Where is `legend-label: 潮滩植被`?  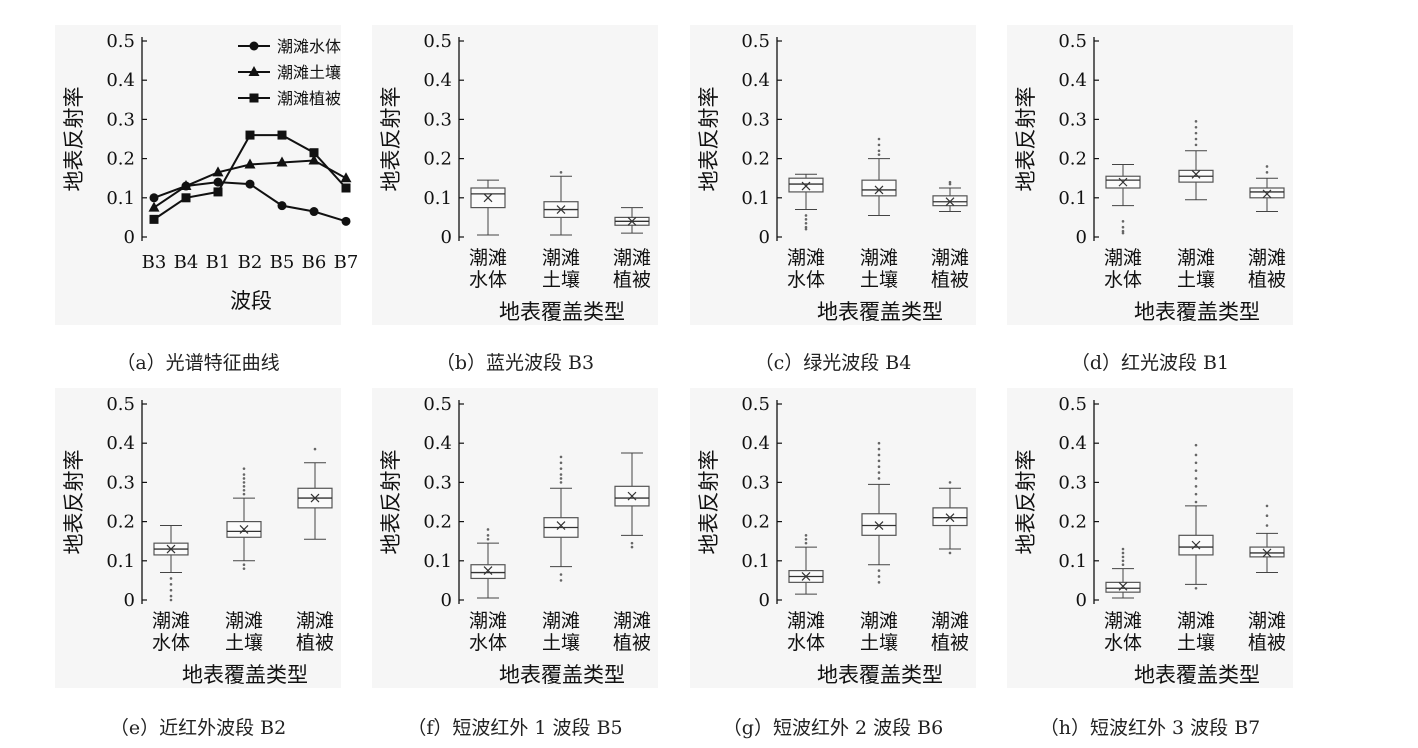 legend-label: 潮滩植被 is located at coordinates (309, 98).